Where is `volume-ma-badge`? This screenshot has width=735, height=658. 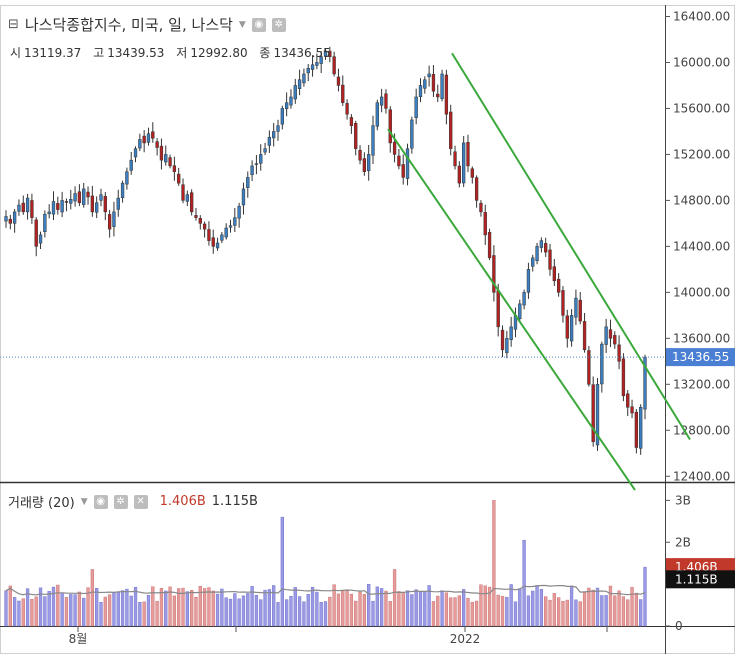
volume-ma-badge is located at coordinates (700, 579).